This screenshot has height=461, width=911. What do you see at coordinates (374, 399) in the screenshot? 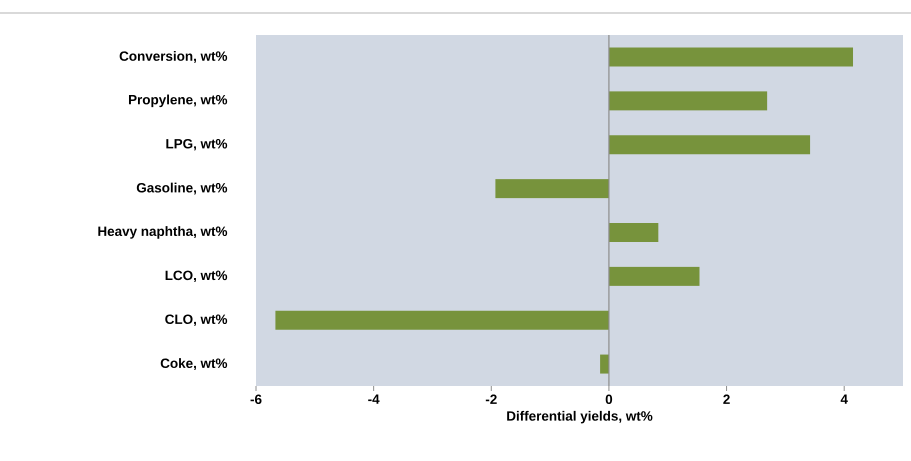
I see `x-tick-label: -4` at bounding box center [374, 399].